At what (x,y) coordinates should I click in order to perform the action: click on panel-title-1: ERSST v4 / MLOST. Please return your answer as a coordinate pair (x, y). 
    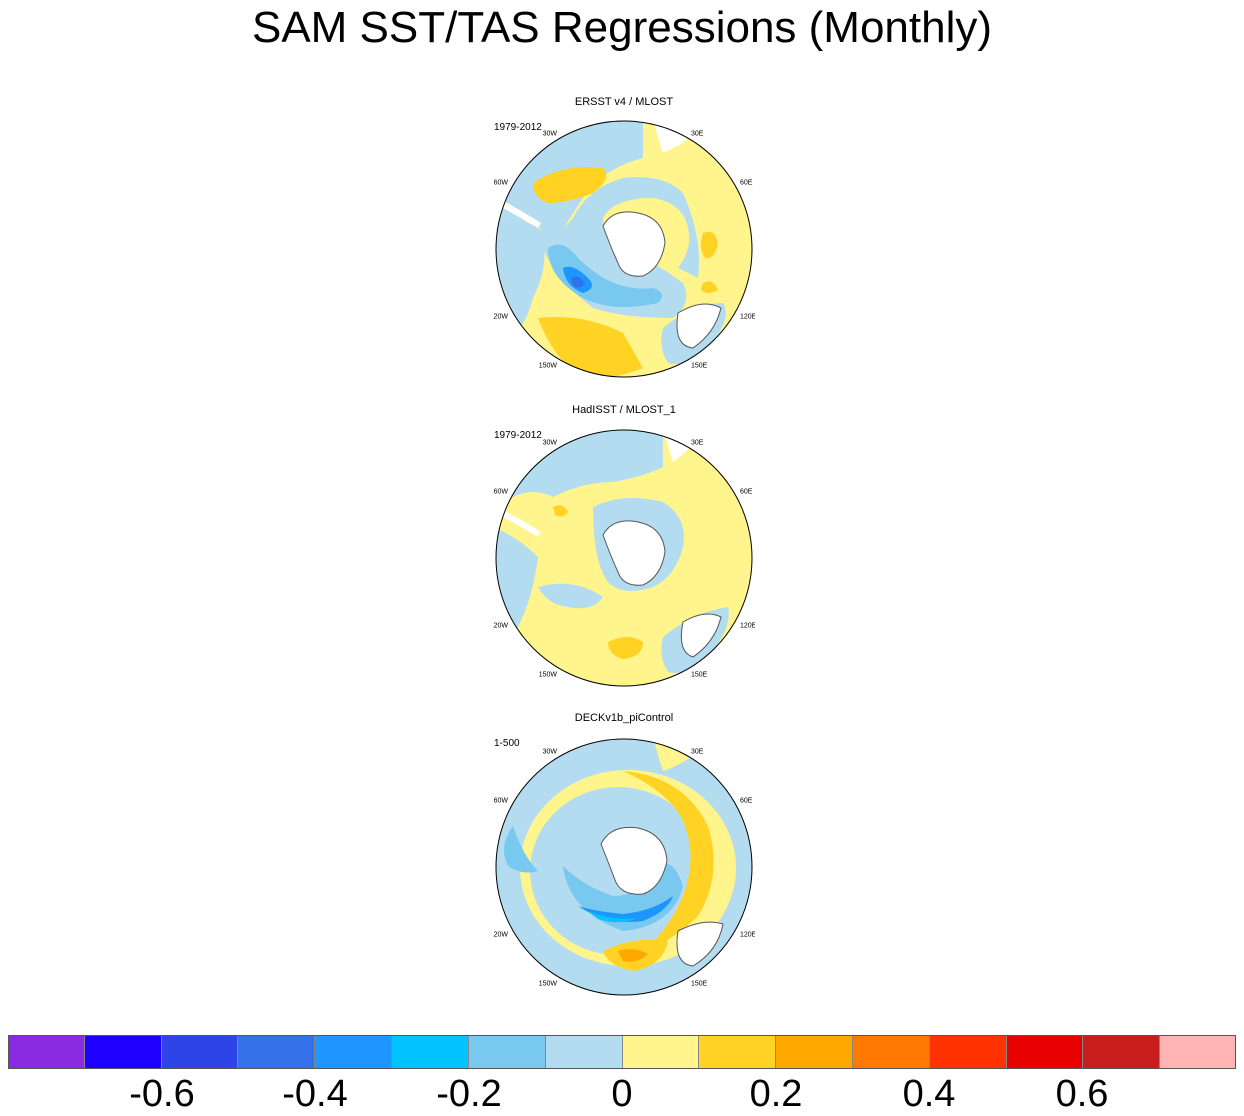
    Looking at the image, I should click on (624, 102).